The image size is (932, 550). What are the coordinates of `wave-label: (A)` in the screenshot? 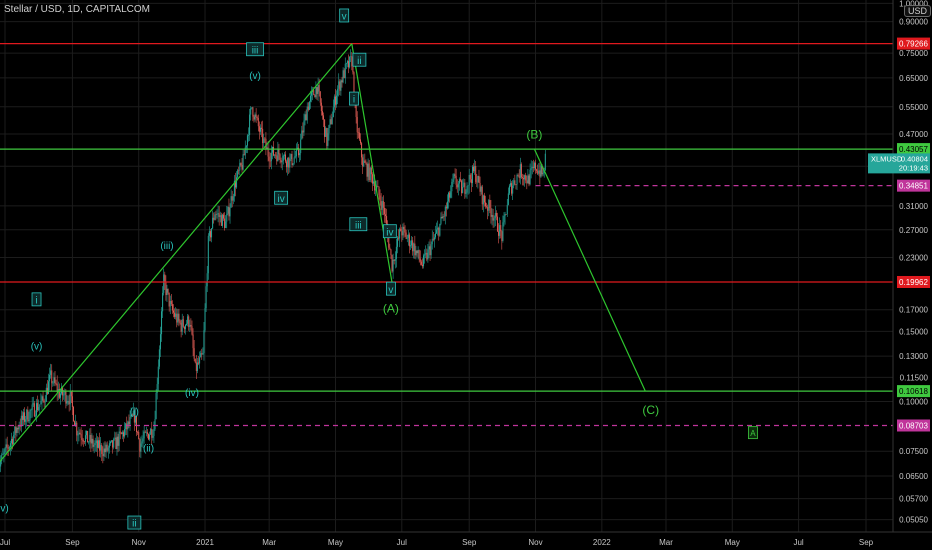 It's located at (391, 309).